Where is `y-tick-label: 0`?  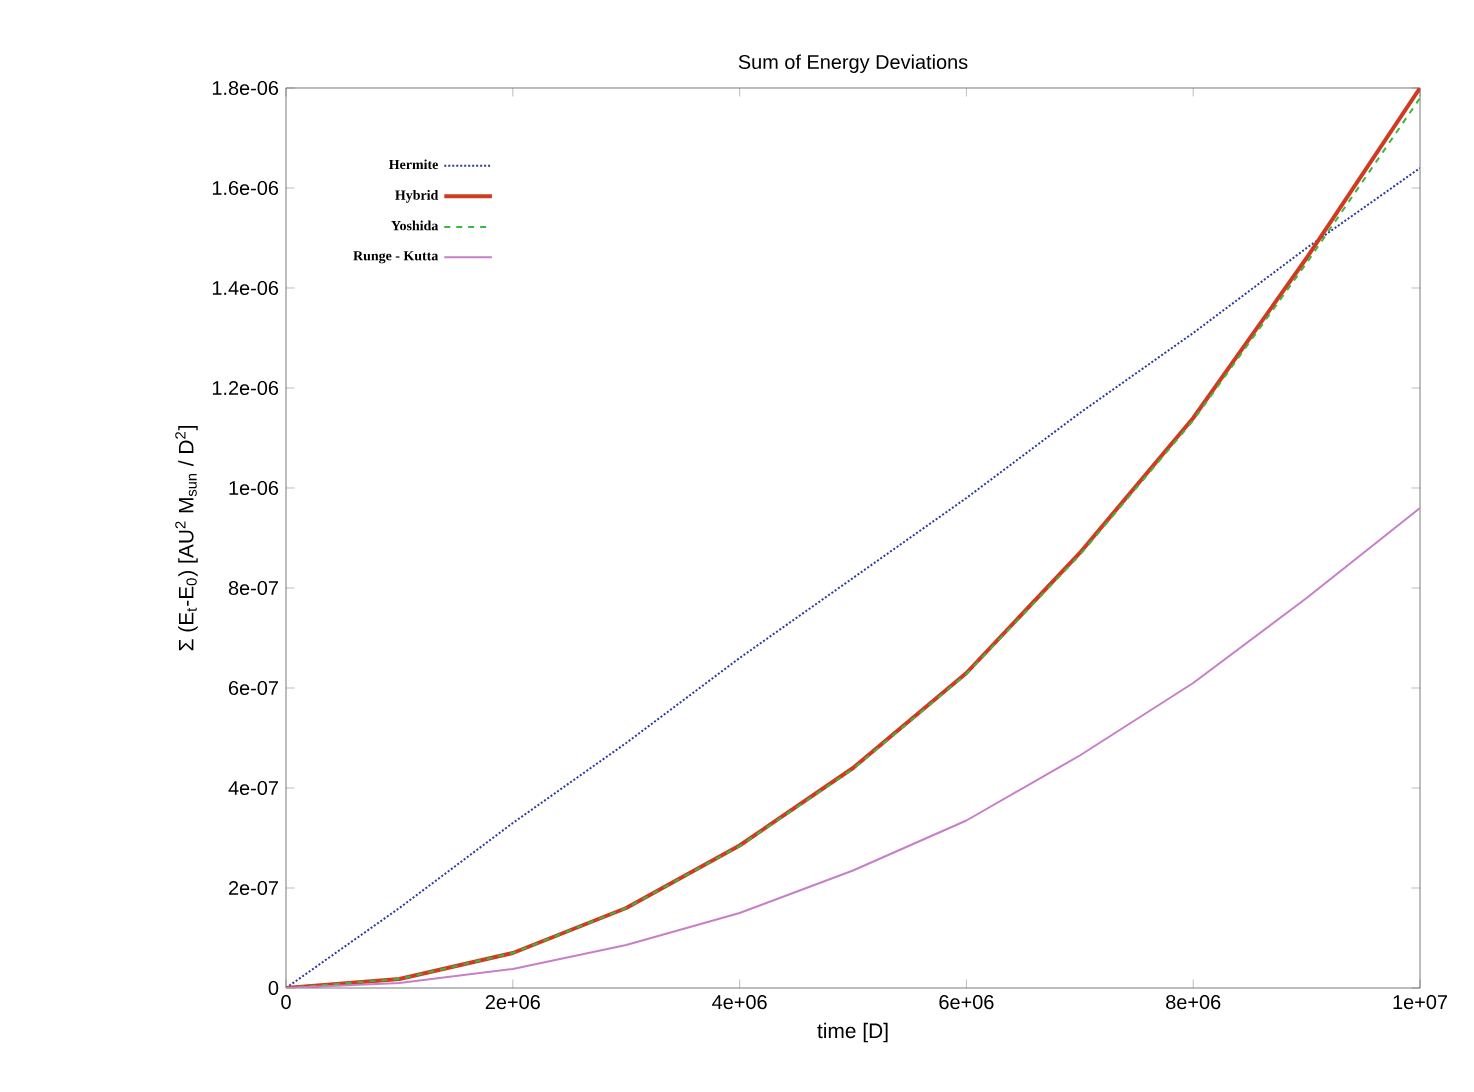 y-tick-label: 0 is located at coordinates (273, 988).